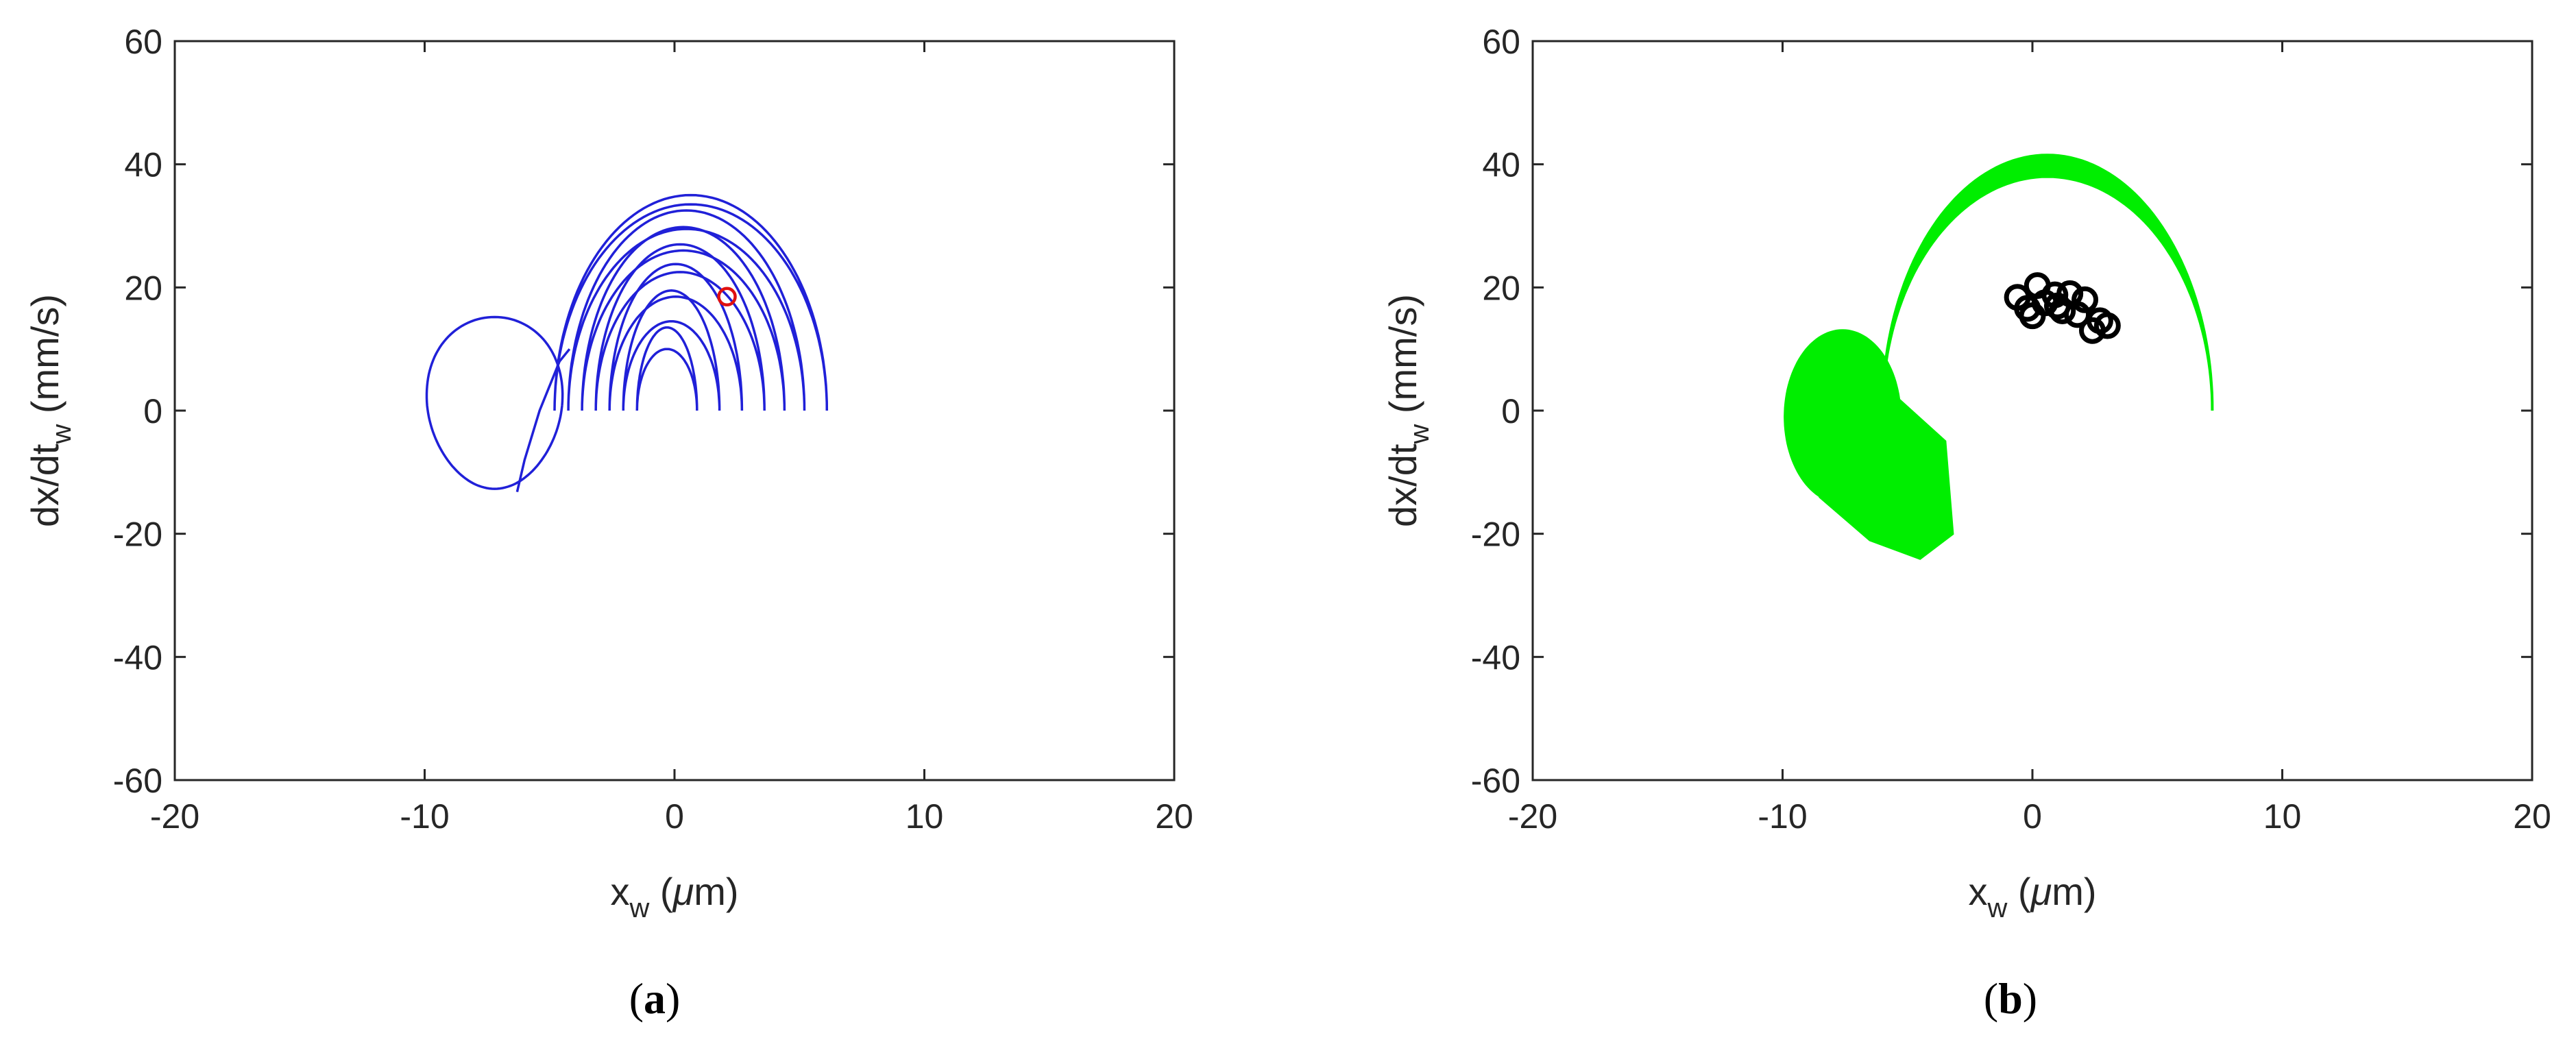  I want to click on panel-b-ytick-label: -20, so click(1495, 534).